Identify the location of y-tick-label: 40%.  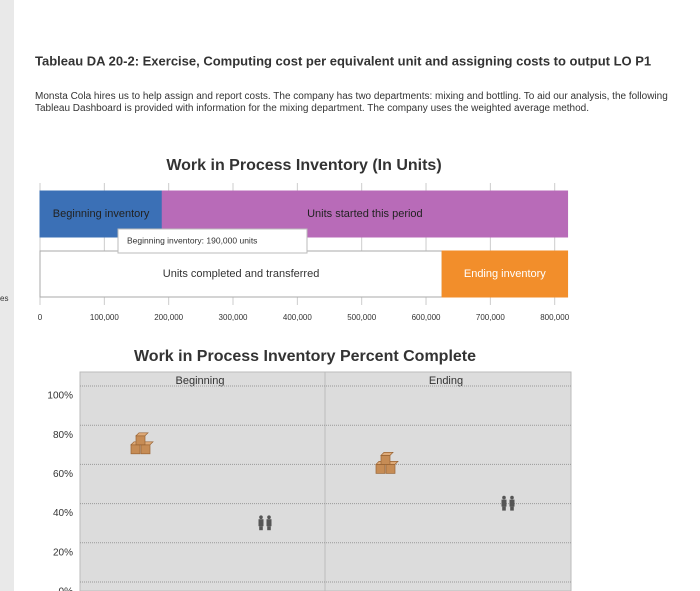
(63, 513).